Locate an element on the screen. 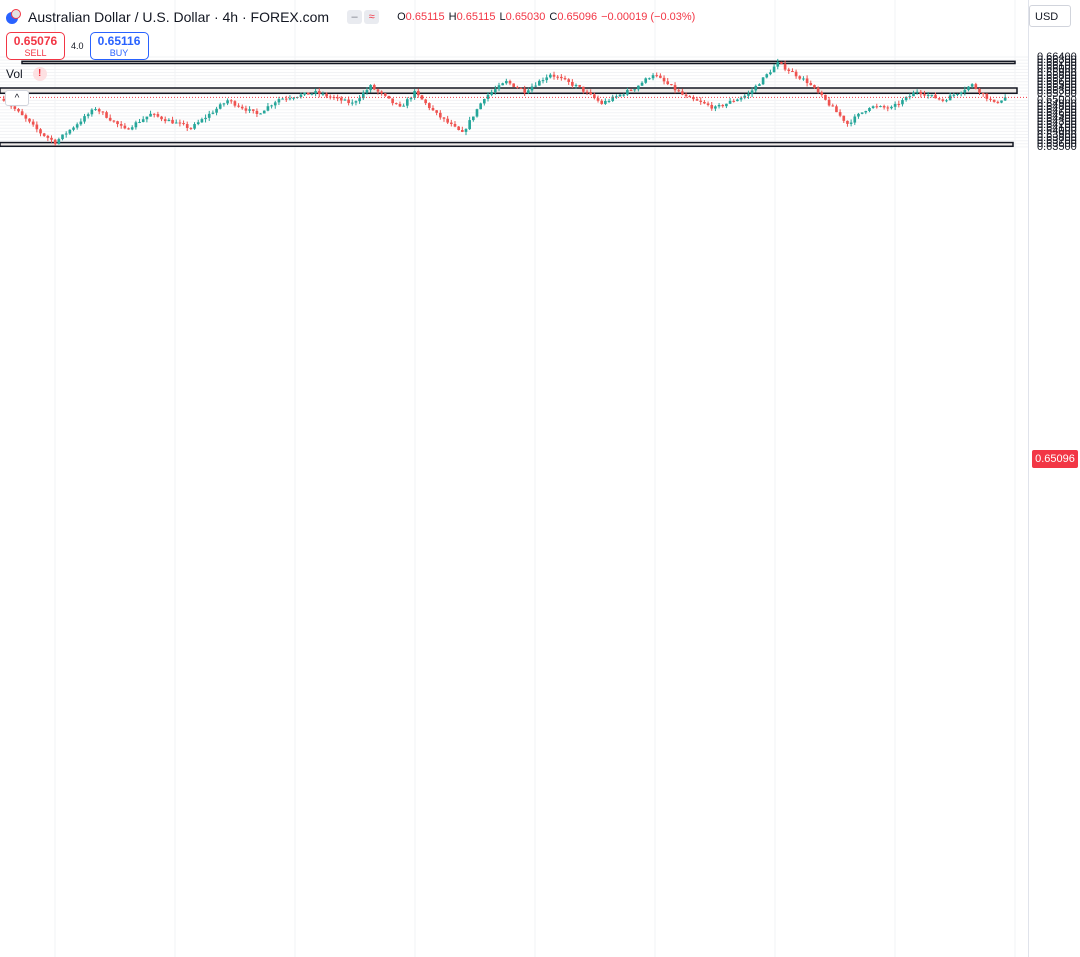  price-tick-label: 0.64800 is located at coordinates (1057, 106).